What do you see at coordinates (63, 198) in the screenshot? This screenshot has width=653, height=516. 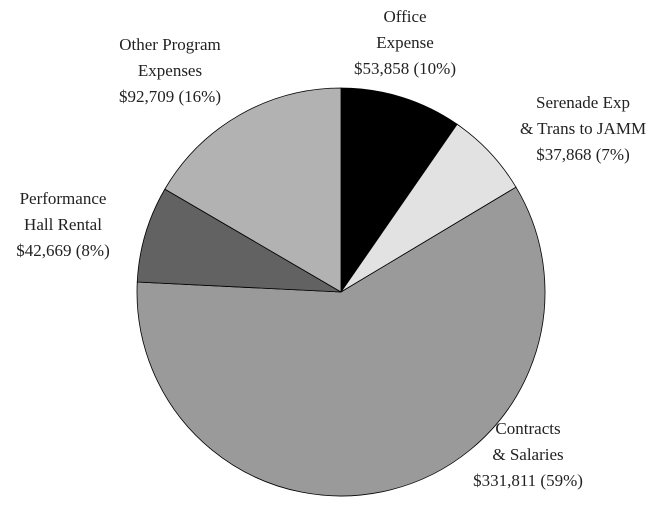 I see `slice-label: Performance` at bounding box center [63, 198].